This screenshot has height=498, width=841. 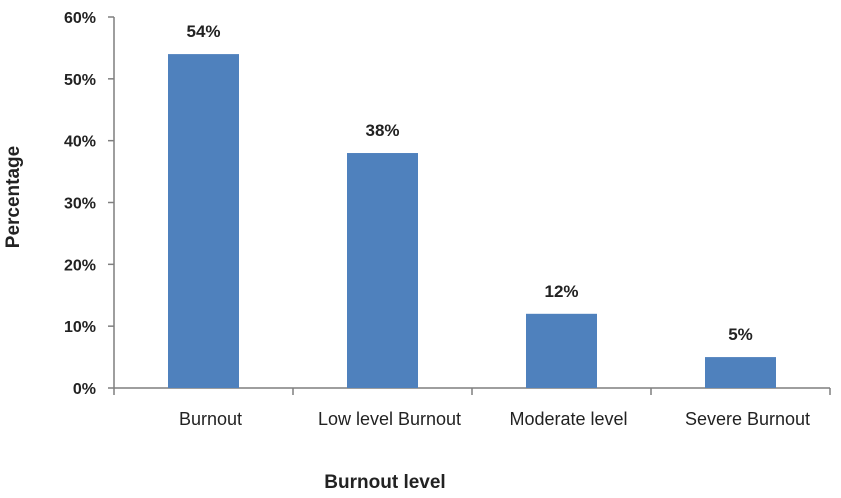 I want to click on x-tick-label: Burnout, so click(x=210, y=419).